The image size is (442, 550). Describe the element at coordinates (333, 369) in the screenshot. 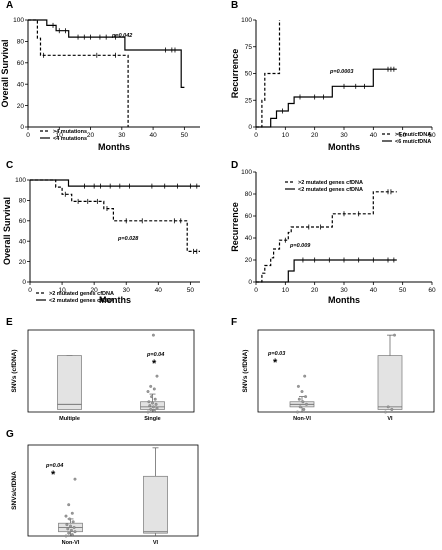

I see `panel-f: F SNVs (cfDNA) Non-VI VI p=0.03*` at that location.